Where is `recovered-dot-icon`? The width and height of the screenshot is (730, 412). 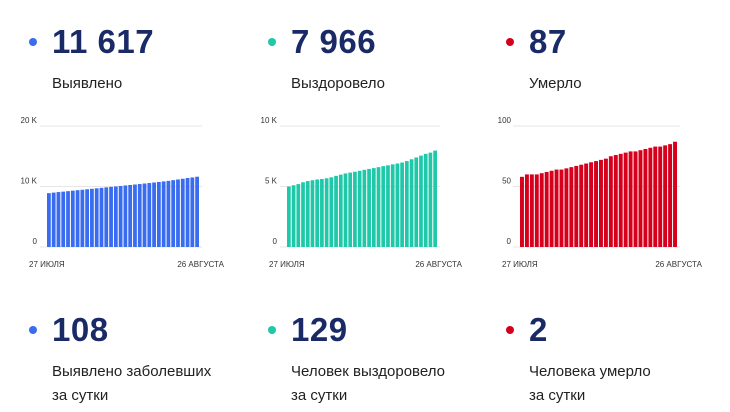 recovered-dot-icon is located at coordinates (272, 42).